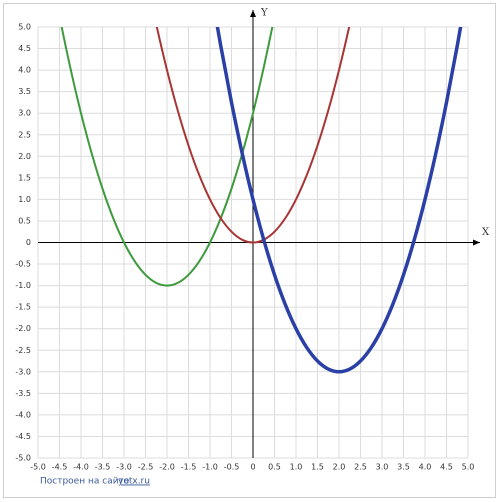 The height and width of the screenshot is (502, 500). I want to click on y-tick-label: 2.0, so click(24, 156).